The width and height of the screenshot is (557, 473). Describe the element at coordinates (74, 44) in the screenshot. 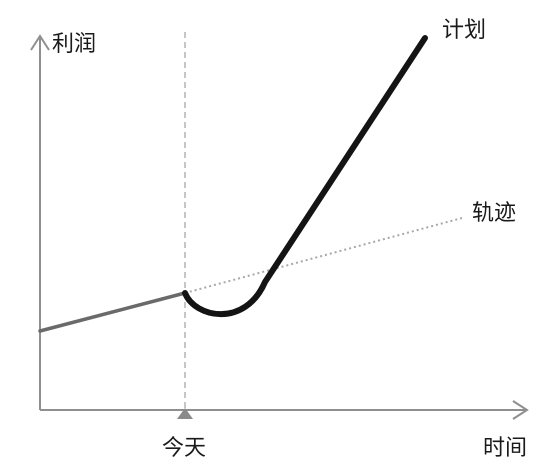

I see `y-axis-label: 利润` at that location.